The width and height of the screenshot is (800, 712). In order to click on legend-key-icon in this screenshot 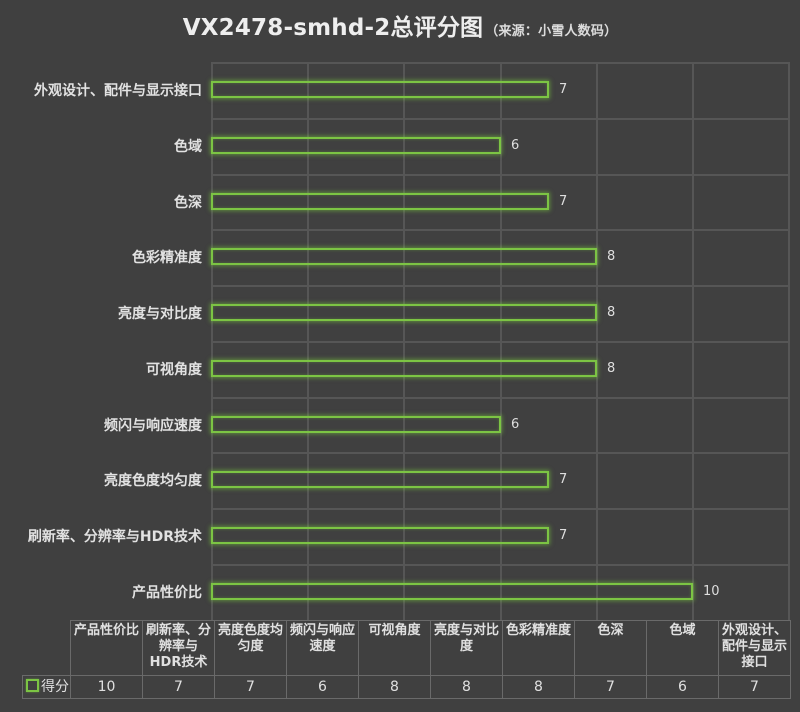, I will do `click(32, 685)`.